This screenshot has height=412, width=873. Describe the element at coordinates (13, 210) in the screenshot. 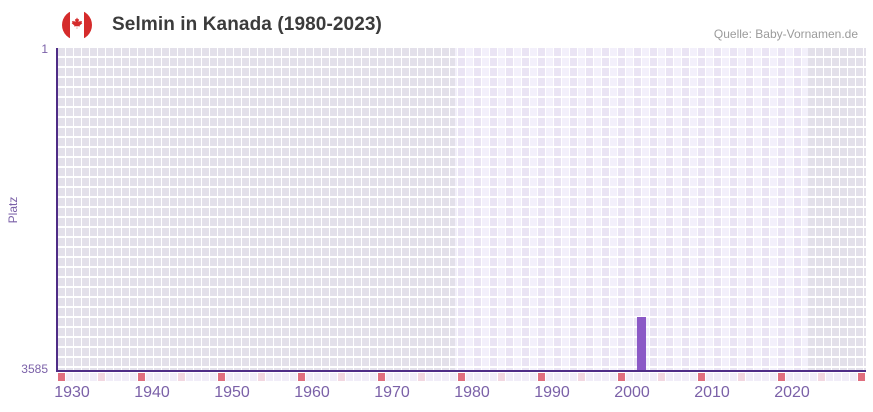

I see `y-axis-title: Platz` at that location.